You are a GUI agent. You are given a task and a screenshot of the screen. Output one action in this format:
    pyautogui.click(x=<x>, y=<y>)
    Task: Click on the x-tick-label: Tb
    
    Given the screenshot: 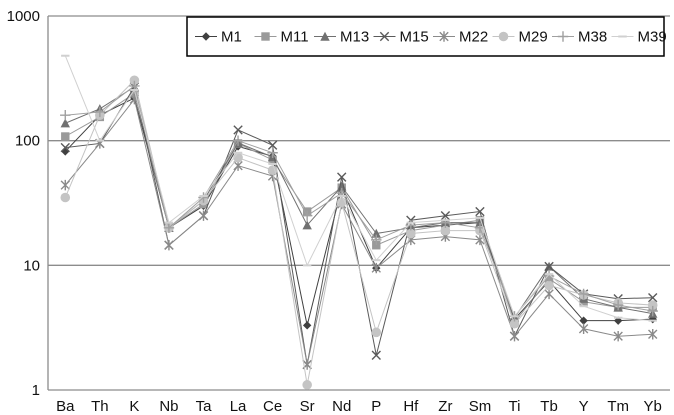 What is the action you would take?
    pyautogui.click(x=549, y=406)
    